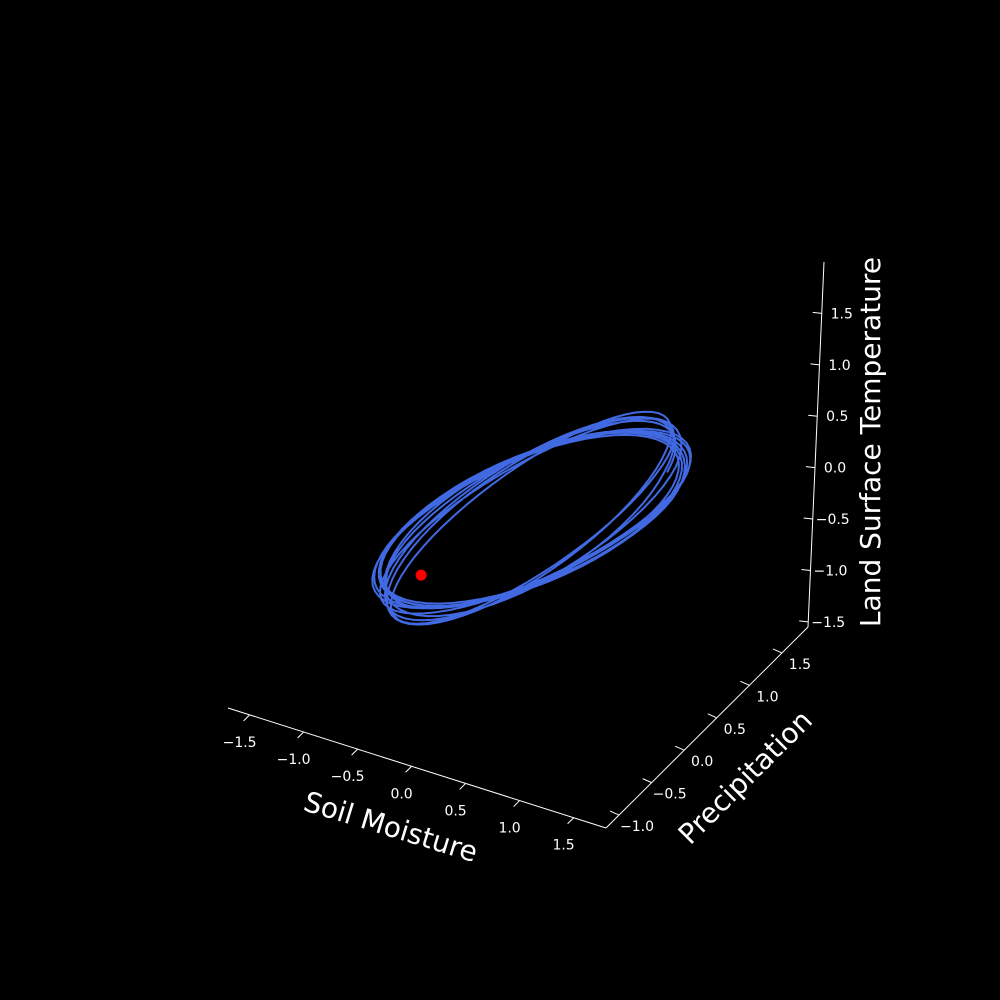 Image resolution: width=1000 pixels, height=1000 pixels. What do you see at coordinates (421, 575) in the screenshot?
I see `current-point-marker` at bounding box center [421, 575].